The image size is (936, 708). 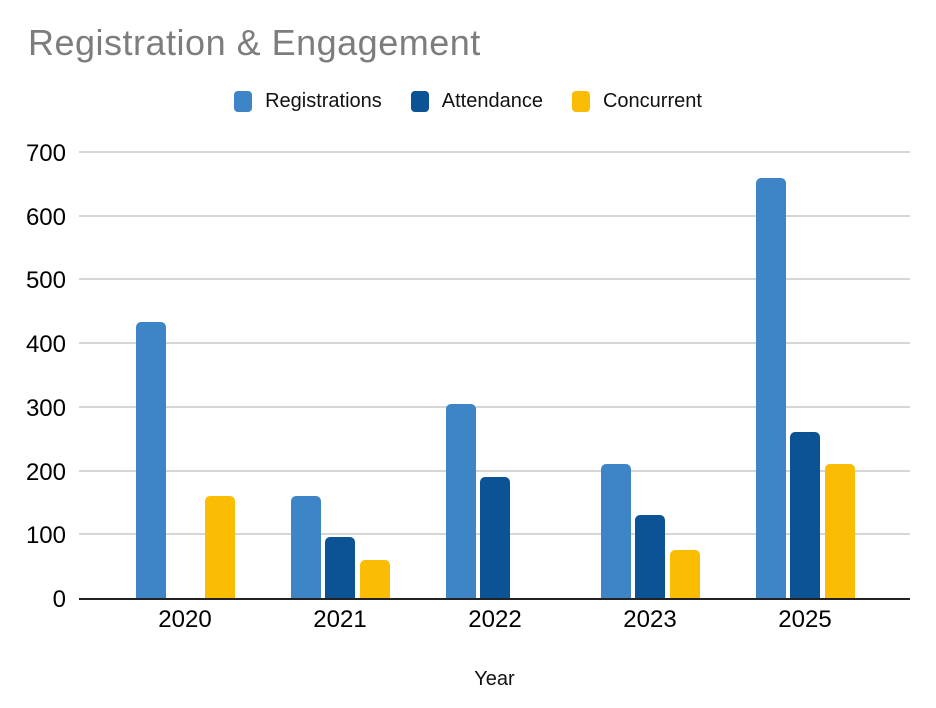 I want to click on legend-item-registrations: Registrations, so click(x=308, y=101).